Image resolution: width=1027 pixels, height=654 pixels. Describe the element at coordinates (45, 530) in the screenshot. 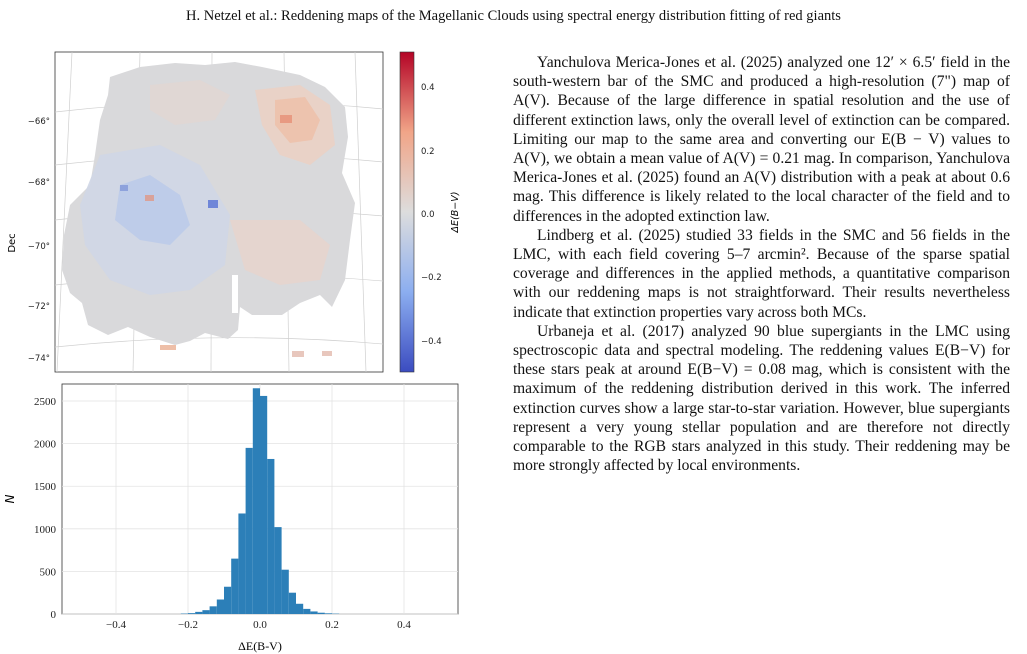

I see `hist-ytick-label: 1000` at that location.